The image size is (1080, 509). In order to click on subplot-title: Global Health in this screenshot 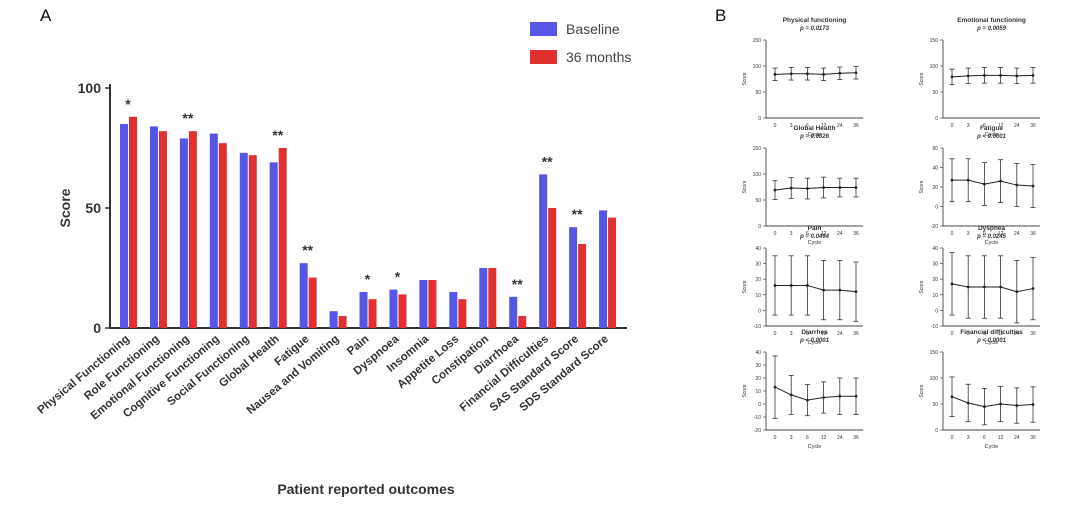, I will do `click(815, 128)`.